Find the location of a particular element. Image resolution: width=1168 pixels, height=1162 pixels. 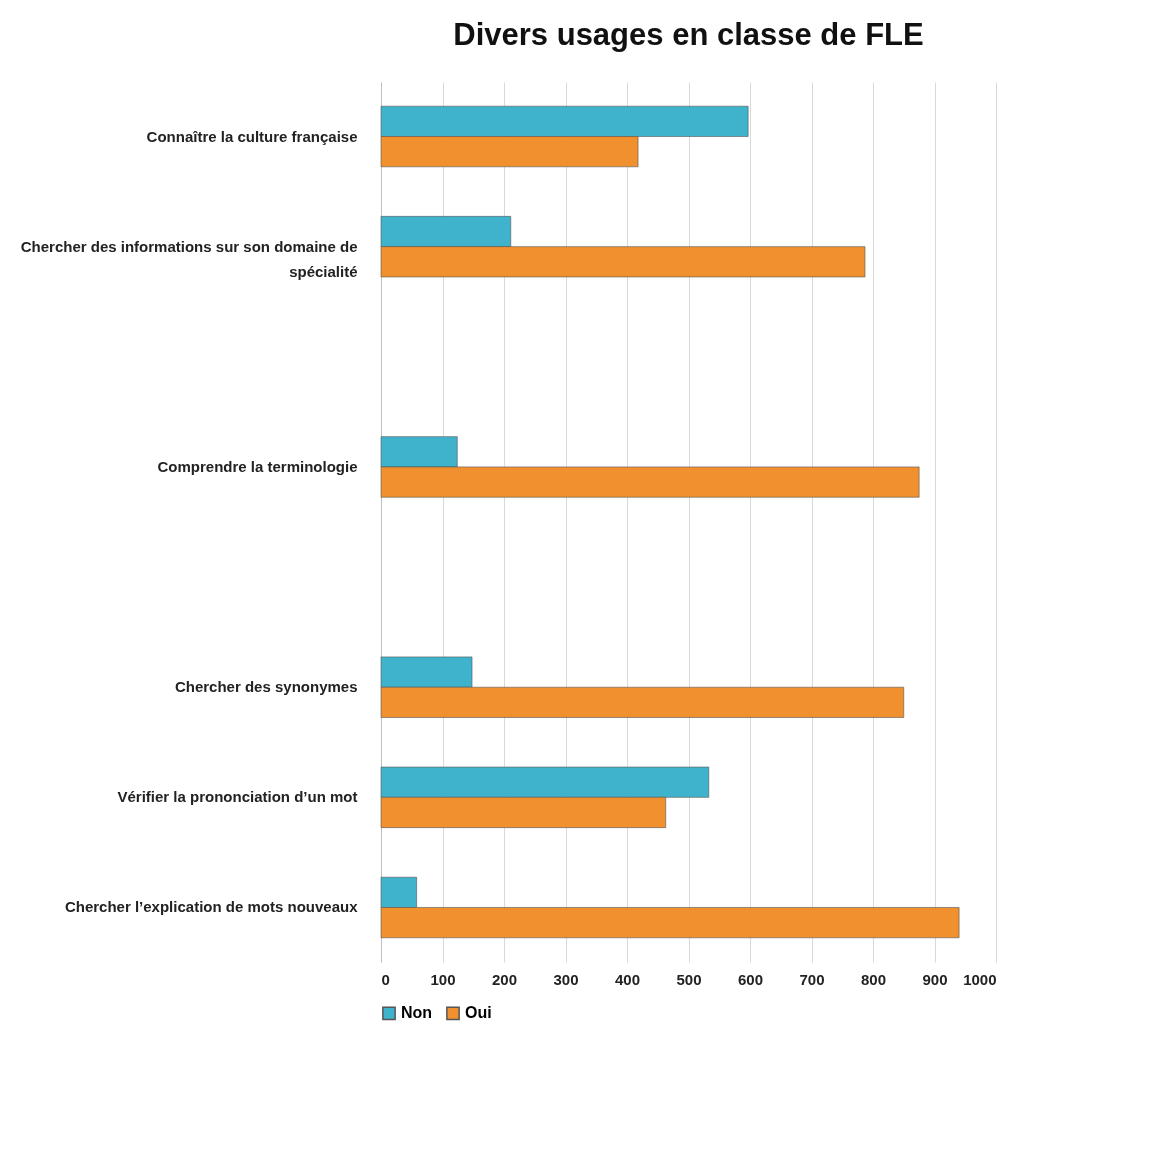

y-tick-label: Chercher des synonymes is located at coordinates (266, 687).